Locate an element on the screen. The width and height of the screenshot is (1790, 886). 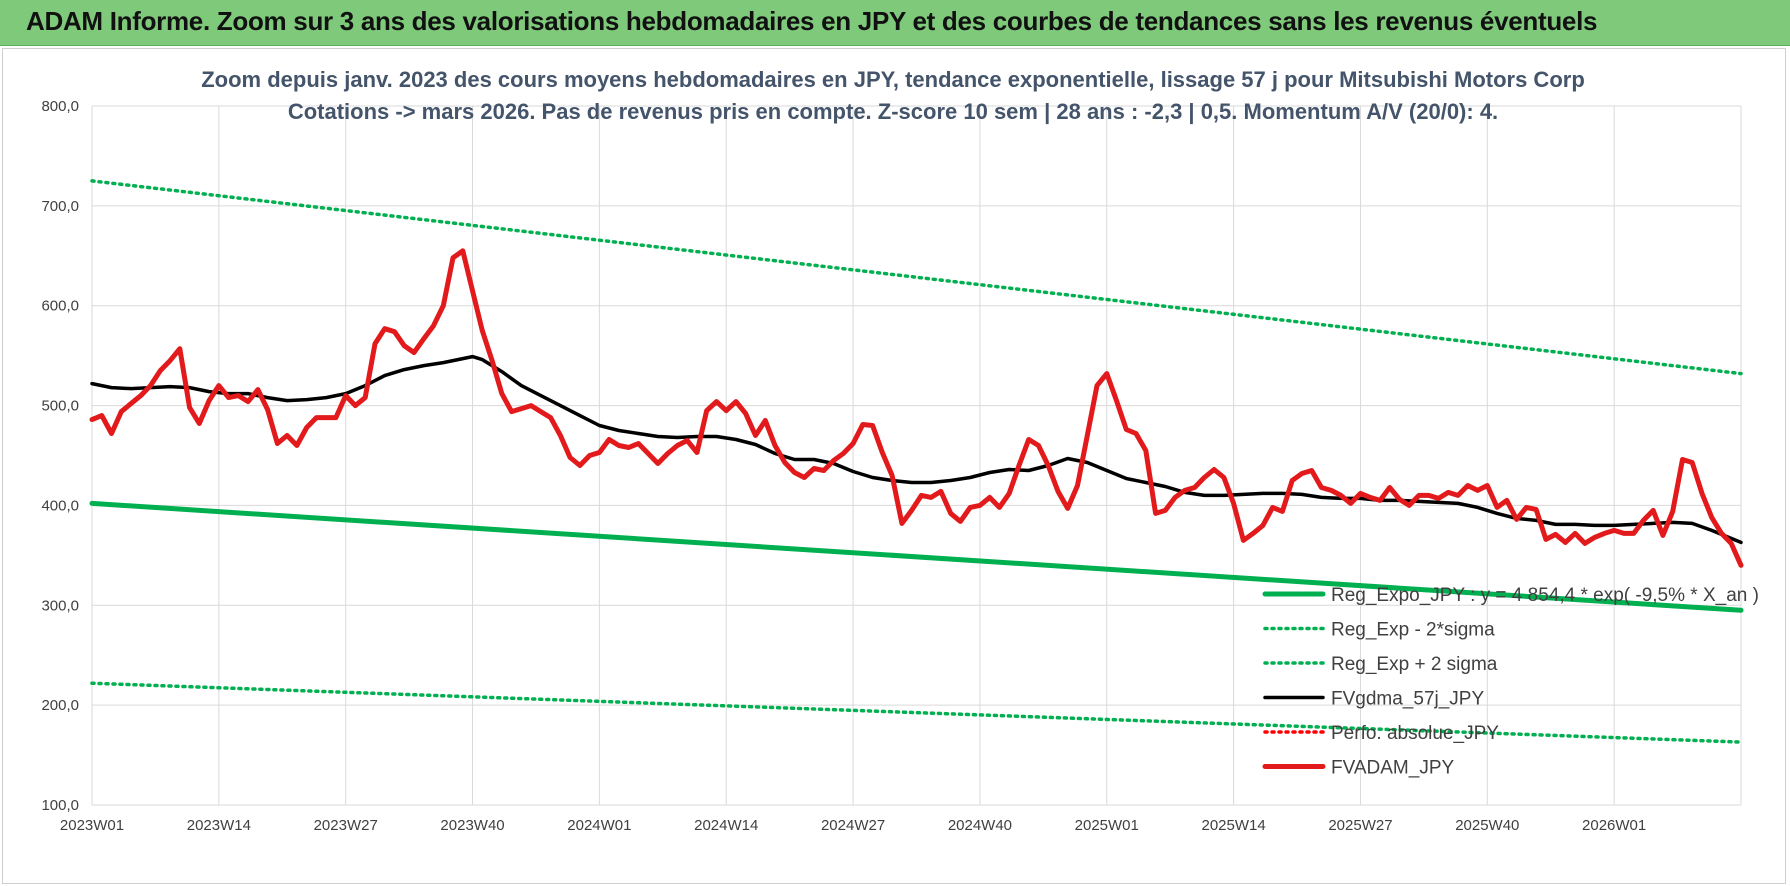
x-tick-label: 2025W40 is located at coordinates (1487, 825).